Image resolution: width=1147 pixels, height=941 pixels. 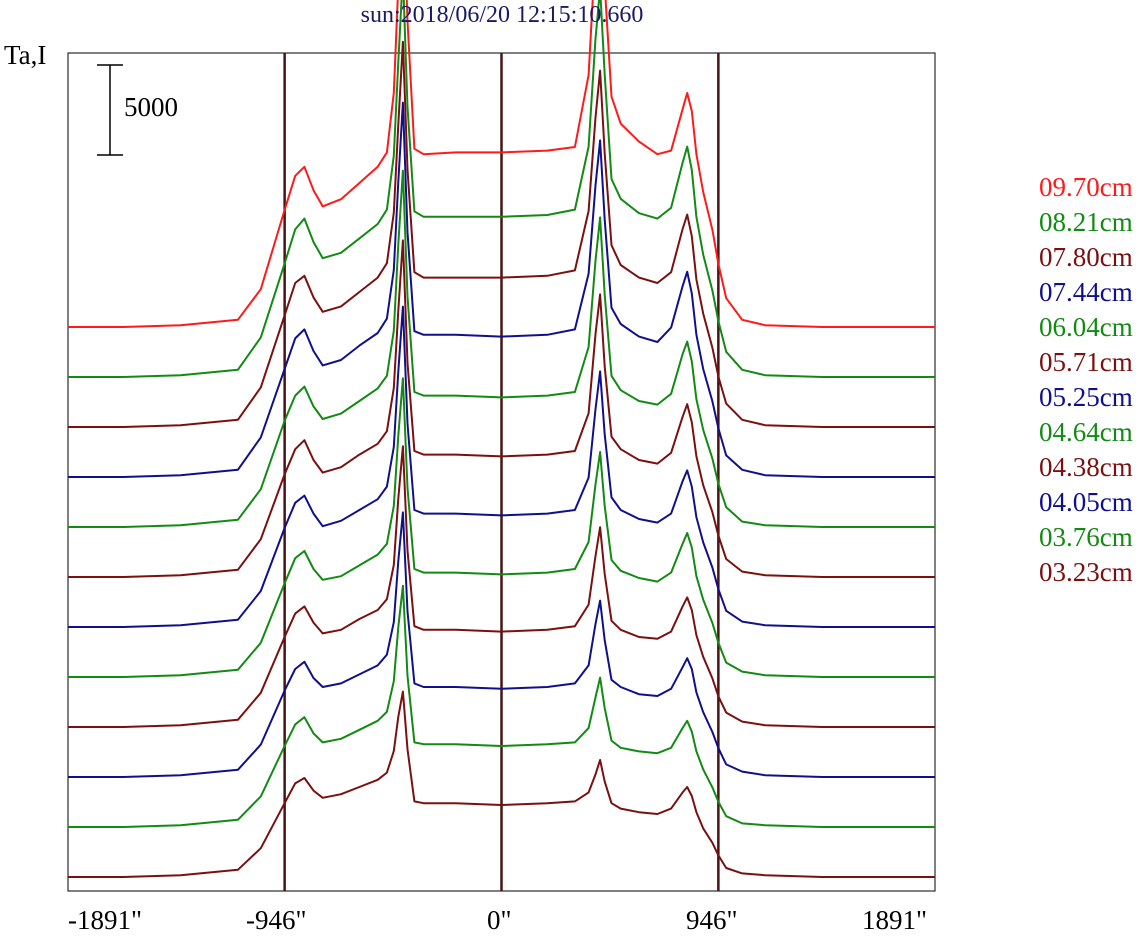 I want to click on legend-item: 08.21cm, so click(x=1086, y=222).